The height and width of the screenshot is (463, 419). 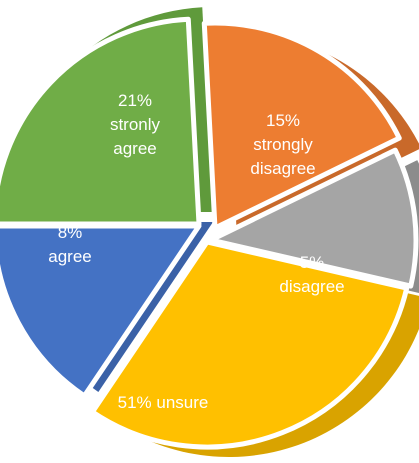 I want to click on slice-label-line: 51% unsure, so click(x=163, y=402).